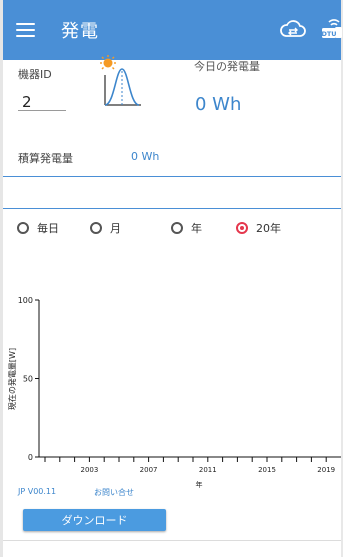  What do you see at coordinates (48, 228) in the screenshot?
I see `radio-label: 毎日` at bounding box center [48, 228].